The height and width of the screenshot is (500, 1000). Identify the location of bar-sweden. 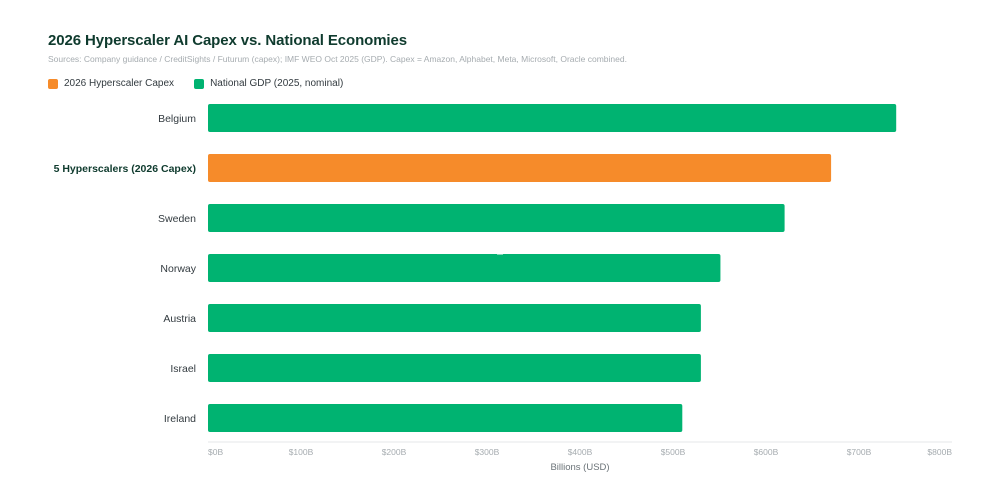
(496, 218).